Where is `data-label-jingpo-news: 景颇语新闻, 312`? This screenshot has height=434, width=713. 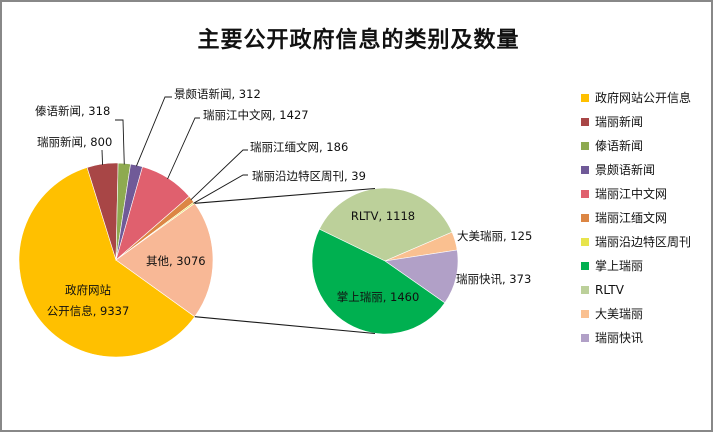 data-label-jingpo-news: 景颇语新闻, 312 is located at coordinates (217, 94).